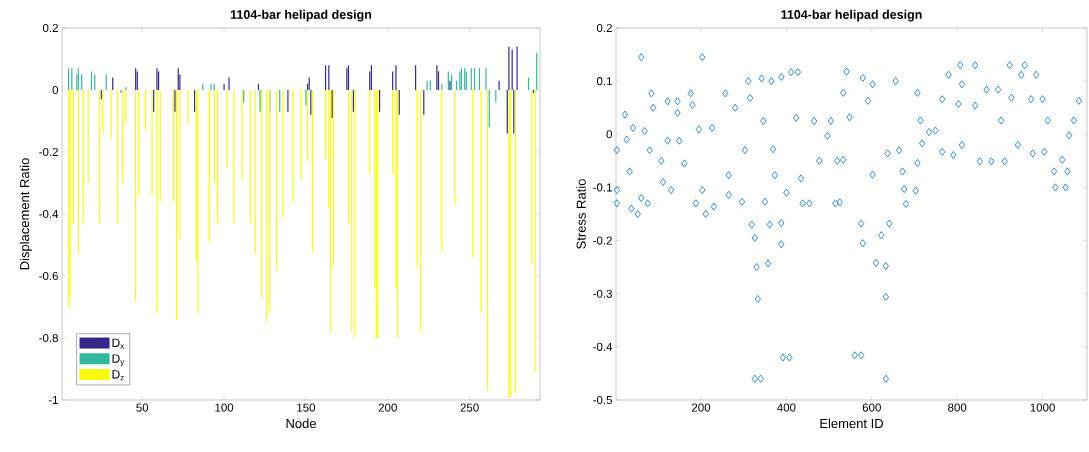 The width and height of the screenshot is (1089, 452). Describe the element at coordinates (852, 423) in the screenshot. I see `x-axis-title: Element ID` at that location.